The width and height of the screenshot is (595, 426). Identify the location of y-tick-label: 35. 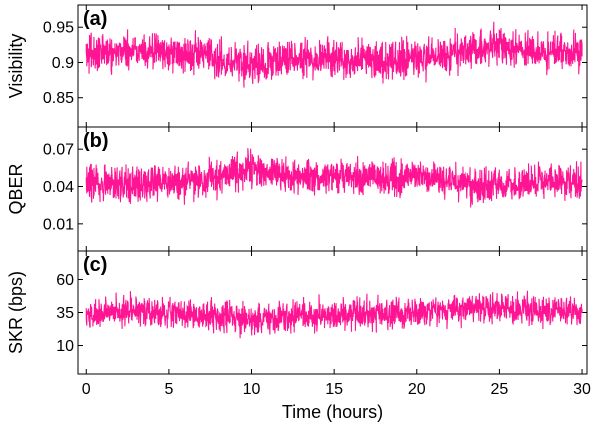
(65, 313).